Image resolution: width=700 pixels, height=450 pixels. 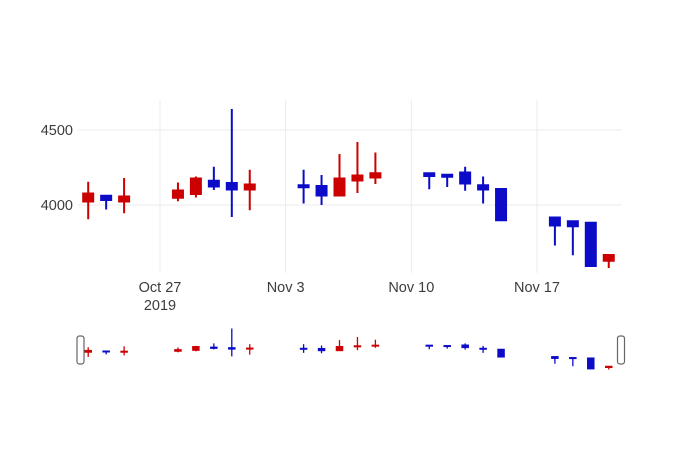 What do you see at coordinates (621, 350) in the screenshot?
I see `rangeslider-right-handle` at bounding box center [621, 350].